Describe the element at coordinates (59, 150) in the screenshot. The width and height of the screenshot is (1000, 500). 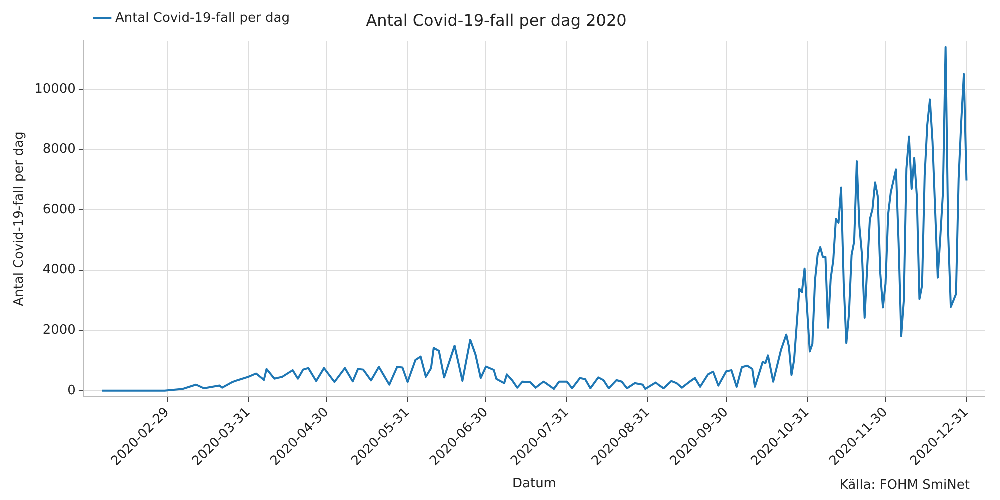
I see `y-tick-label: 8000` at that location.